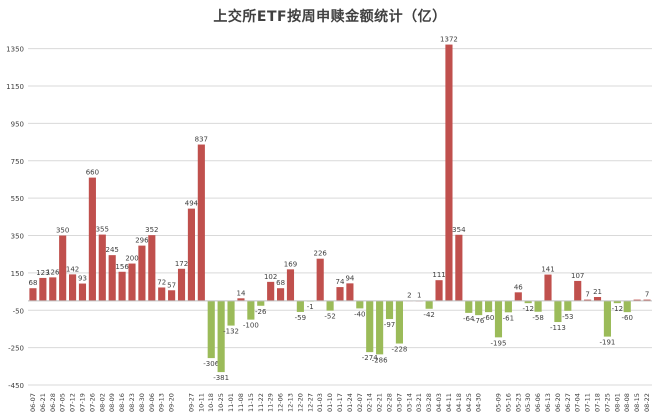 Image resolution: width=660 pixels, height=419 pixels. Describe the element at coordinates (16, 386) in the screenshot. I see `y-tick-label: -450` at that location.